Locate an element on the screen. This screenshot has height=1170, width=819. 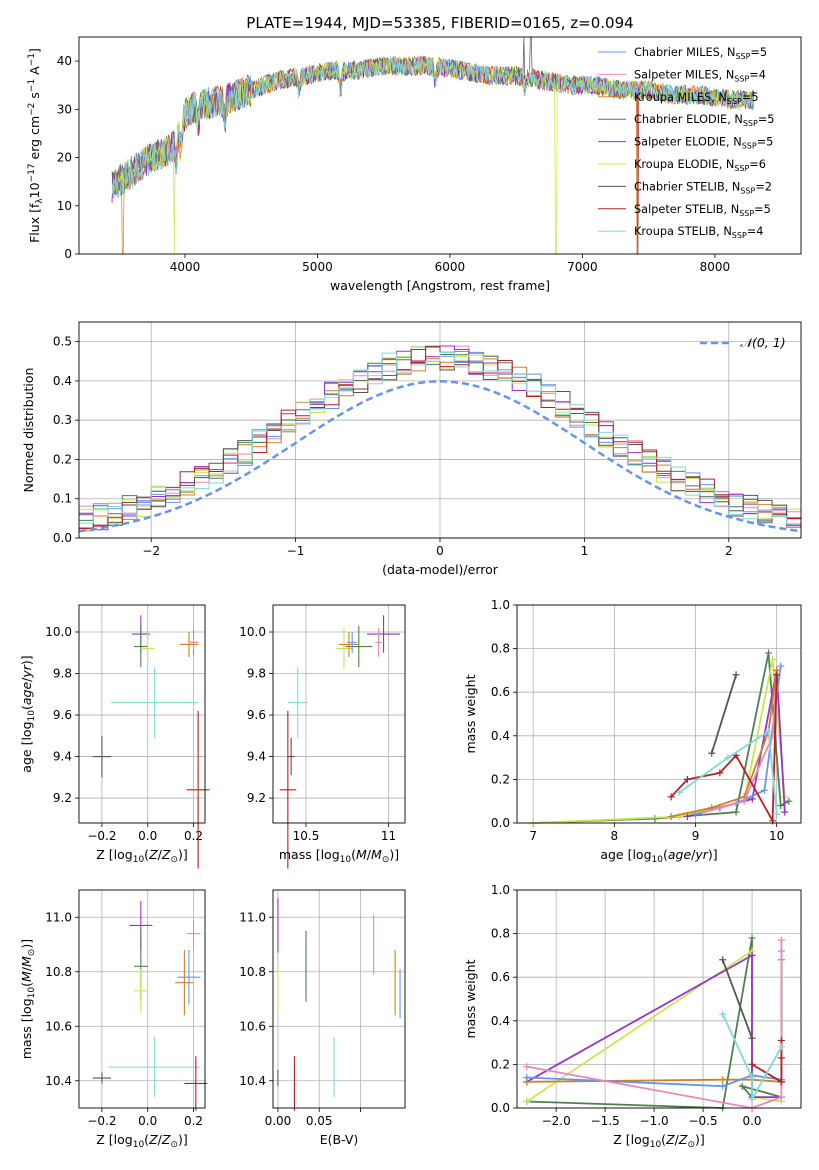
y-tick-label: 9.8 is located at coordinates (62, 674).